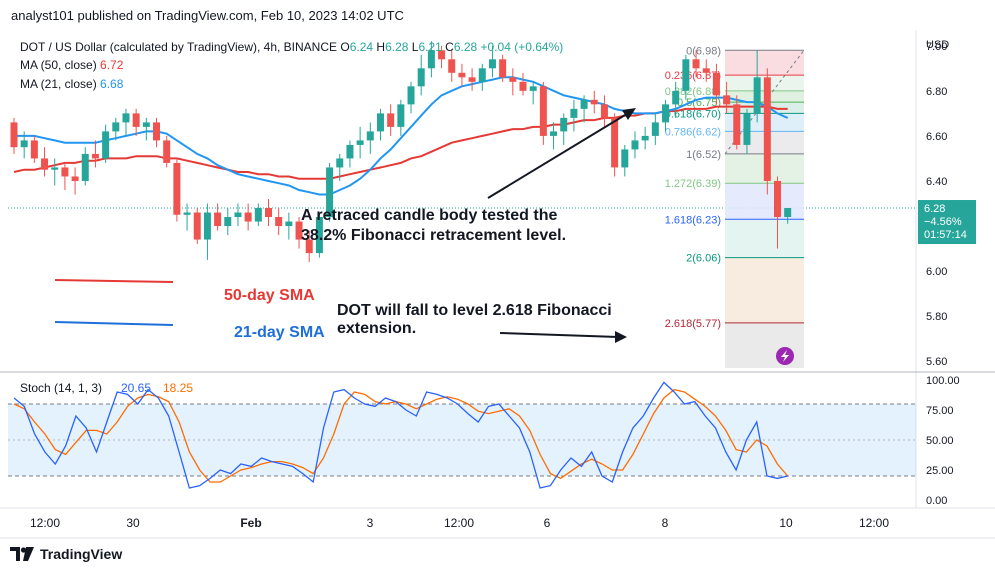 The width and height of the screenshot is (995, 575). What do you see at coordinates (940, 441) in the screenshot?
I see `stoch-tick-label: 50.00` at bounding box center [940, 441].